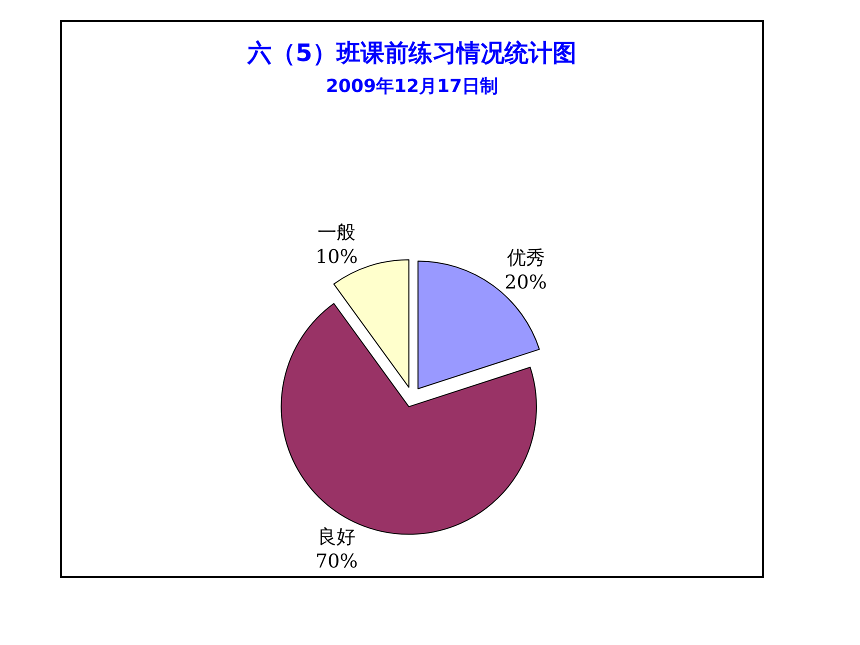 Image resolution: width=860 pixels, height=645 pixels. Describe the element at coordinates (411, 52) in the screenshot. I see `chart-title: 六（5）班课前练习情况统计图` at that location.